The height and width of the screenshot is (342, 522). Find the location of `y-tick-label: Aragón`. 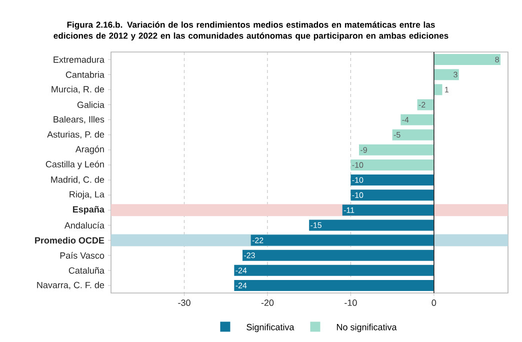

y-tick-label: Aragón is located at coordinates (89, 150).